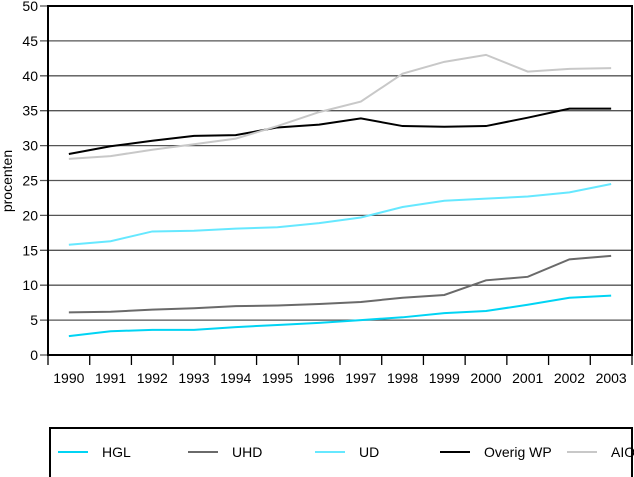 Image resolution: width=634 pixels, height=477 pixels. What do you see at coordinates (340, 131) in the screenshot?
I see `series-line-overig-wp` at bounding box center [340, 131].